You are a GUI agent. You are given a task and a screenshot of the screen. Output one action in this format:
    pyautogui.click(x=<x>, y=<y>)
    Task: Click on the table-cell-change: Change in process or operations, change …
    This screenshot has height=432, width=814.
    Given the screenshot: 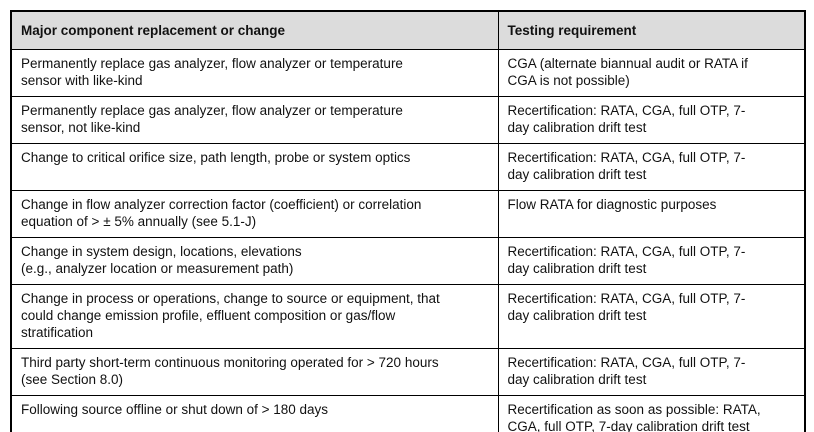 What is the action you would take?
    pyautogui.click(x=254, y=316)
    